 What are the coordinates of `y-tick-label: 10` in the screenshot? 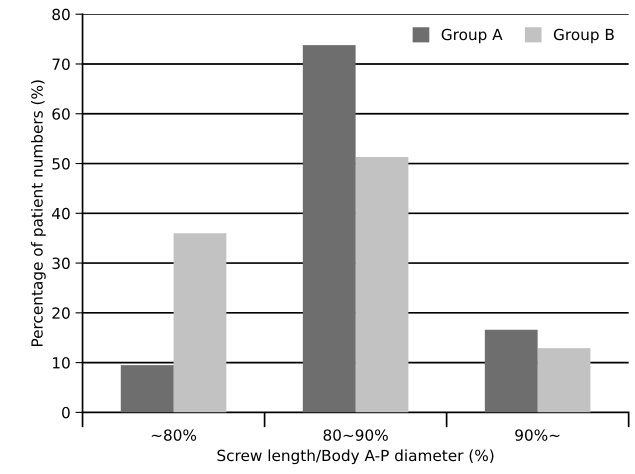 It's located at (61, 363).